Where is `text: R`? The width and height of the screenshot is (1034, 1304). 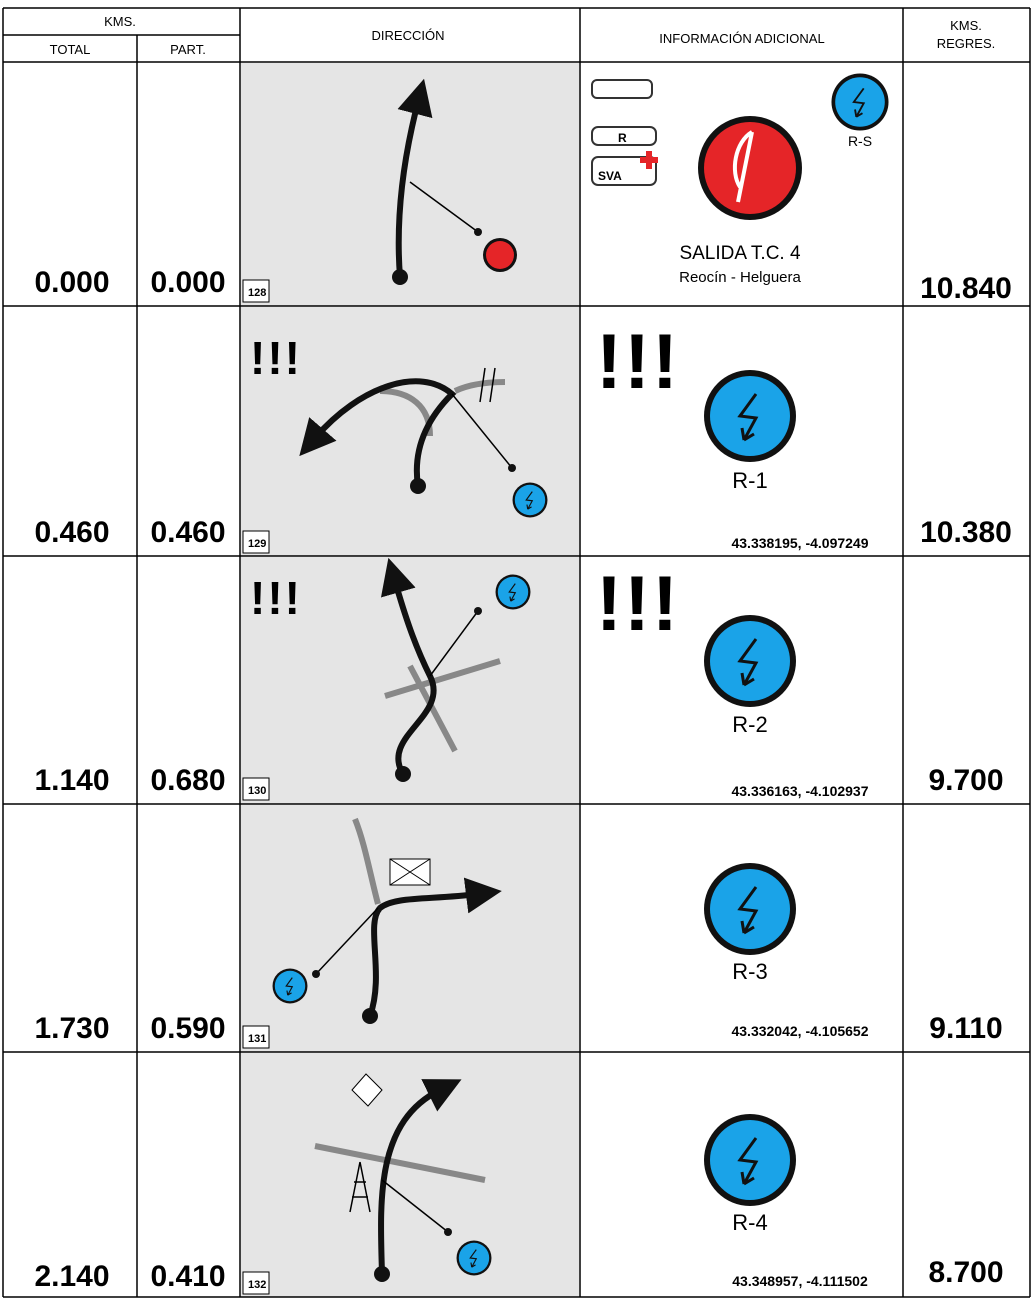
text: R is located at coordinates (622, 138).